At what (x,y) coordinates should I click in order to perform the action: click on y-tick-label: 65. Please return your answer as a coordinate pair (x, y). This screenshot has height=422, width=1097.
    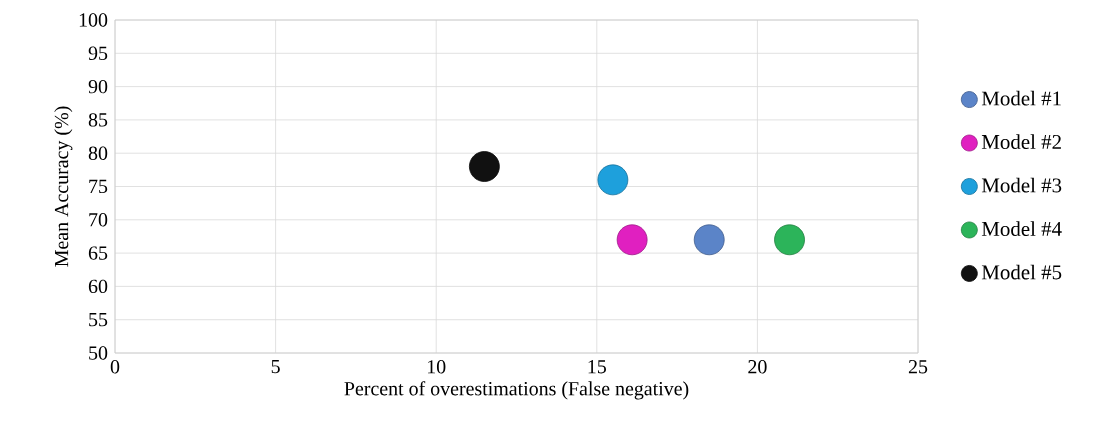
    Looking at the image, I should click on (98, 253).